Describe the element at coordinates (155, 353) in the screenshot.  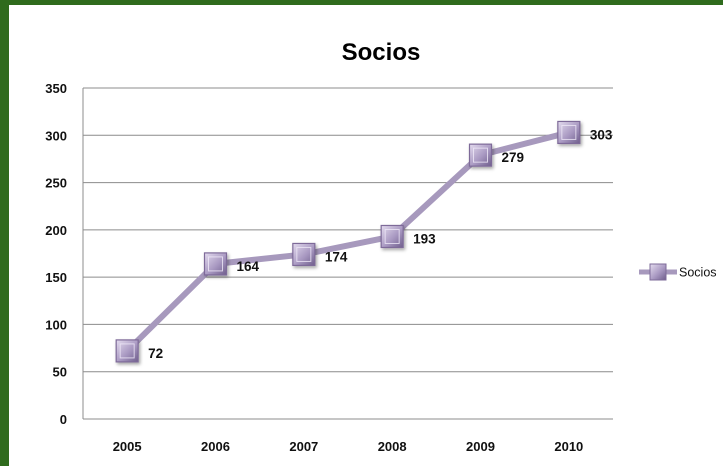
I see `data-label: 72` at that location.